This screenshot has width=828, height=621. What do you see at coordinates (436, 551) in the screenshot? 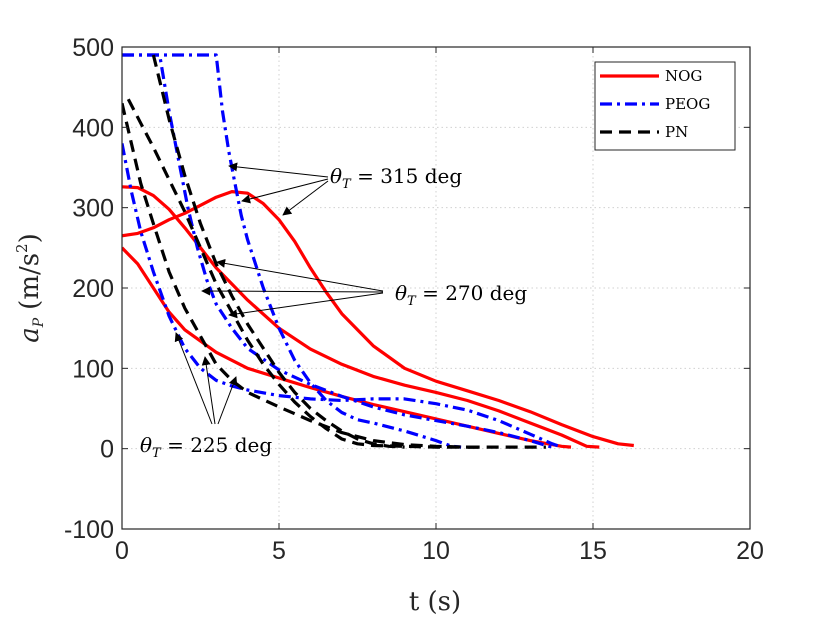
I see `x-tick-label: 10` at bounding box center [436, 551].